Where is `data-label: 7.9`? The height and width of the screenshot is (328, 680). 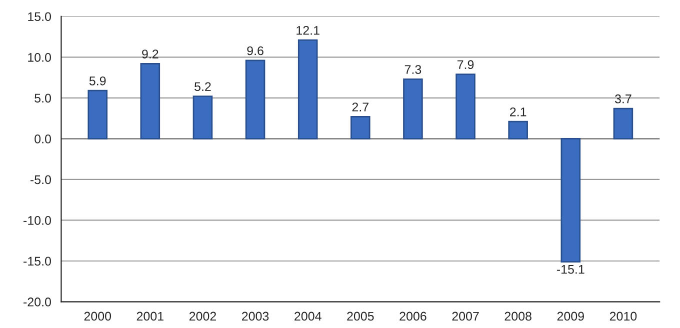
data-label: 7.9 is located at coordinates (465, 65).